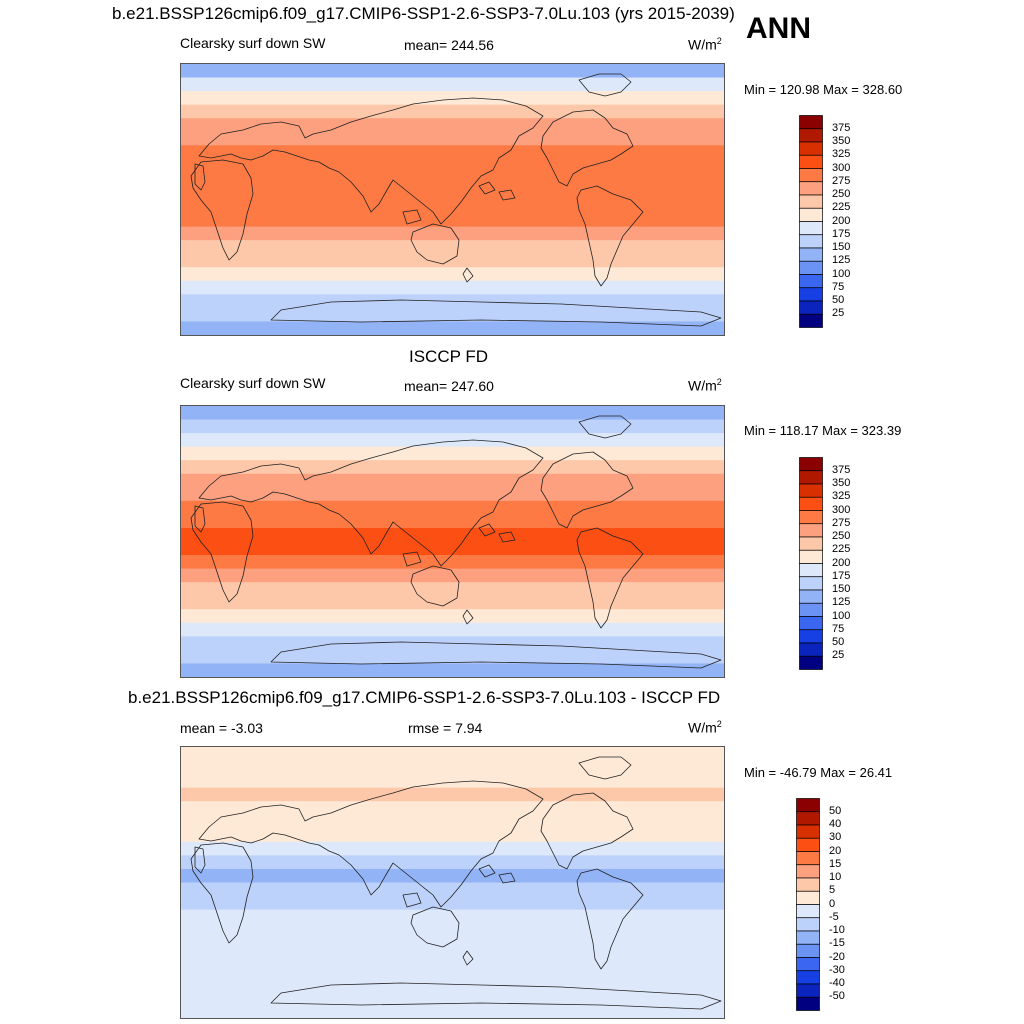 Image resolution: width=1024 pixels, height=1024 pixels. What do you see at coordinates (841, 154) in the screenshot?
I see `panel-1-colorbar-tick-label: 325` at bounding box center [841, 154].